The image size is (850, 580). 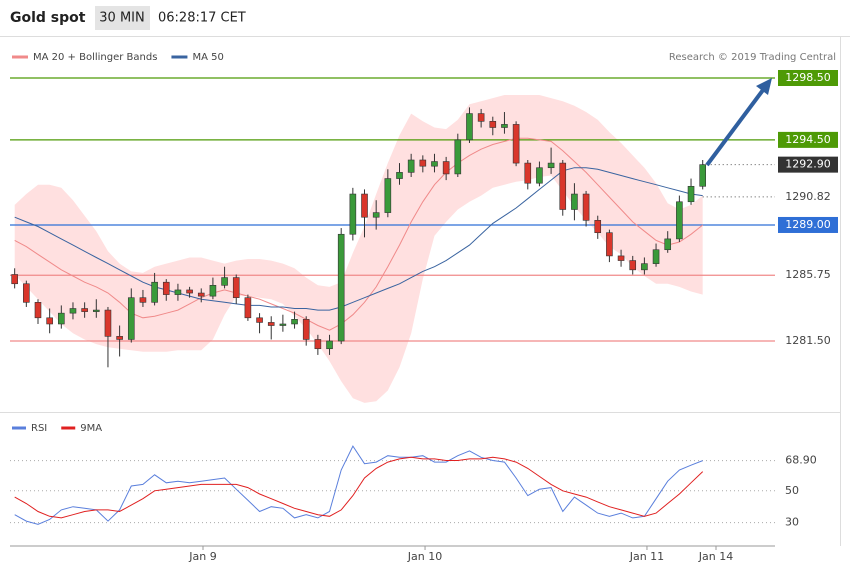 I want to click on level-label: 1294.50, so click(x=808, y=139).